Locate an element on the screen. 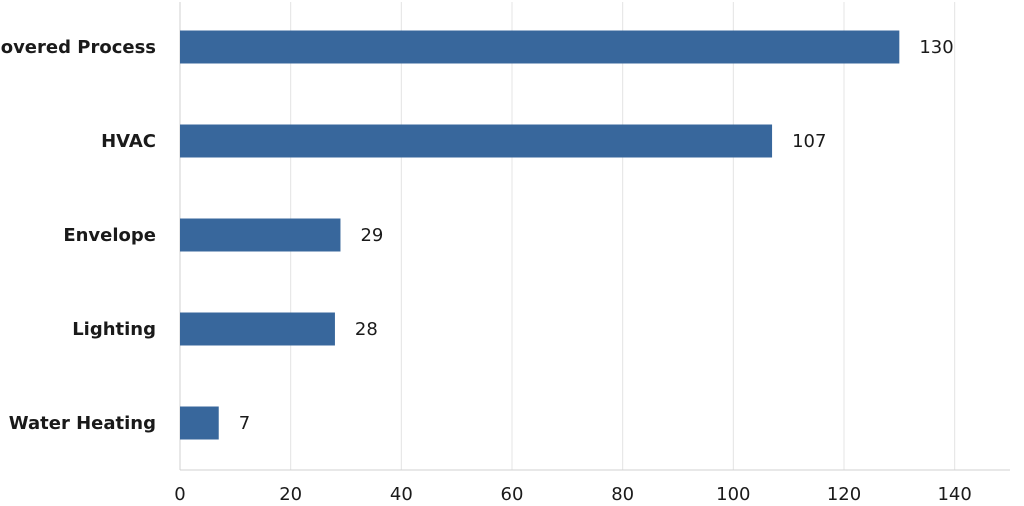 The width and height of the screenshot is (1024, 506). category-label: Covered Process is located at coordinates (78, 47).